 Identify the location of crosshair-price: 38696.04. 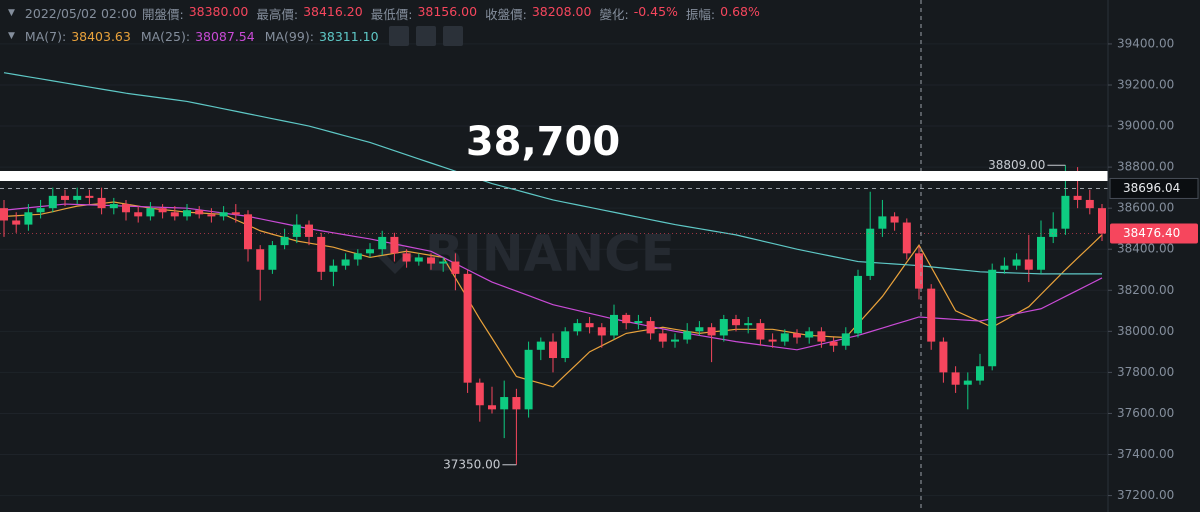
(1151, 188).